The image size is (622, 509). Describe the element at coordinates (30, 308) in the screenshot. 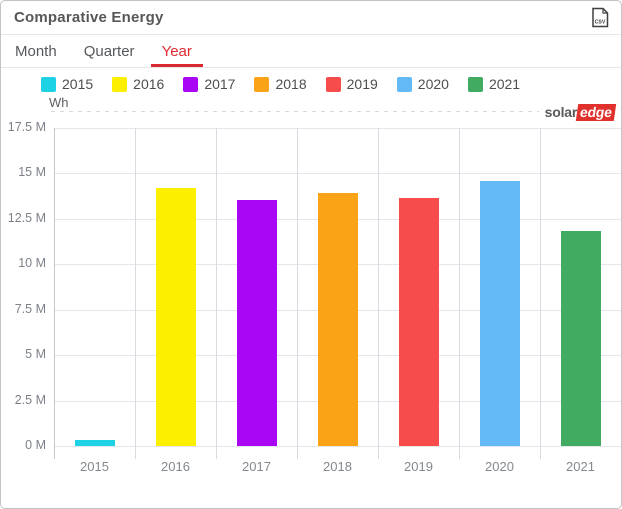

I see `y-axis-tick-label: 7.5 M` at that location.